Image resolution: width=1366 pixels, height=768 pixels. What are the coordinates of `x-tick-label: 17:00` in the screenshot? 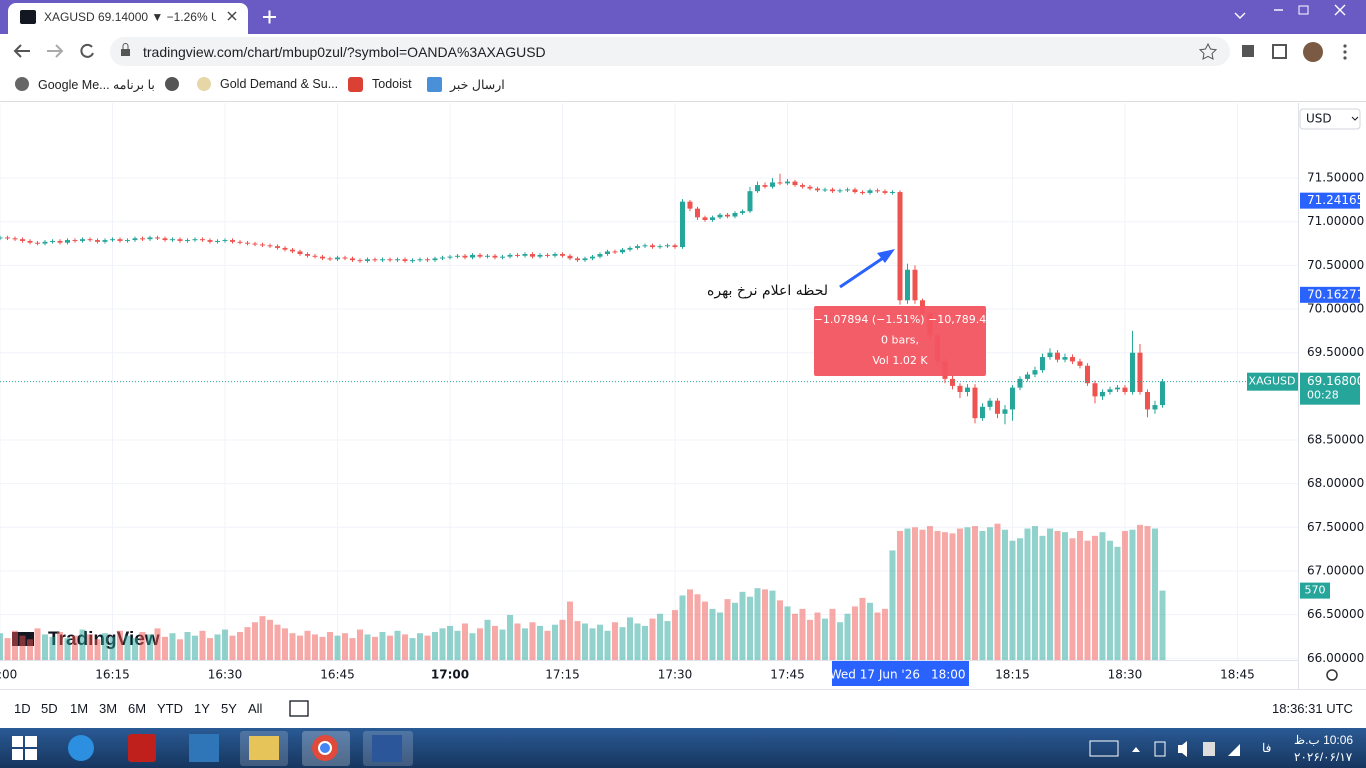 It's located at (450, 675).